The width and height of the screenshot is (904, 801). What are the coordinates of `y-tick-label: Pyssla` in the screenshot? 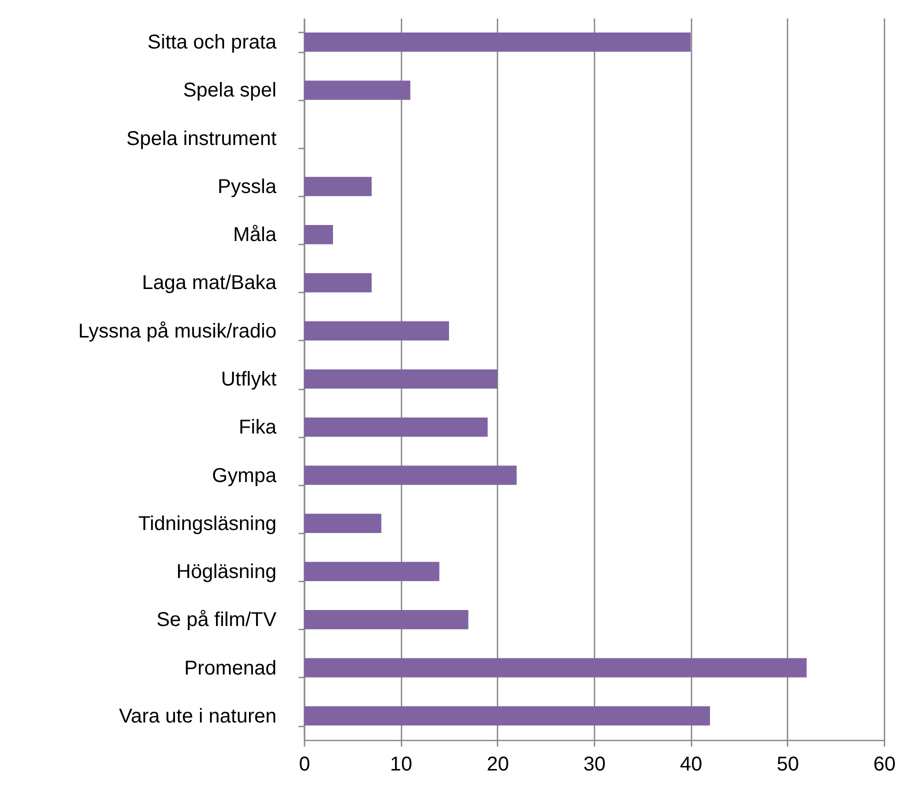 It's located at (248, 187).